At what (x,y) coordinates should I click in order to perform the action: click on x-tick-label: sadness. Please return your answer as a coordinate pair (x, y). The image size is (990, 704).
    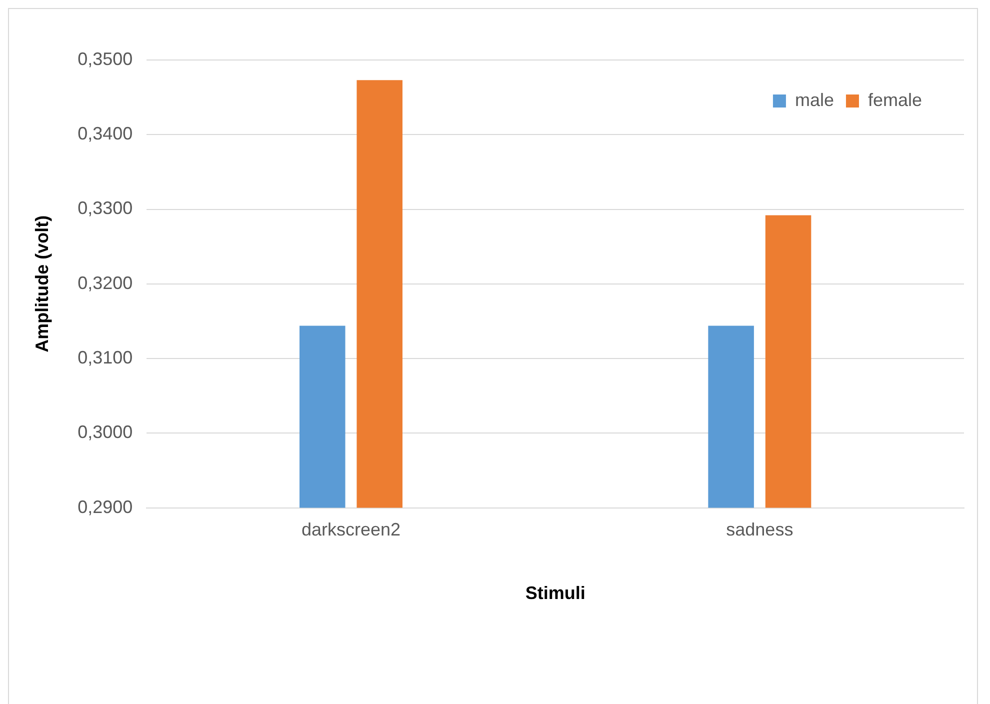
    Looking at the image, I should click on (760, 530).